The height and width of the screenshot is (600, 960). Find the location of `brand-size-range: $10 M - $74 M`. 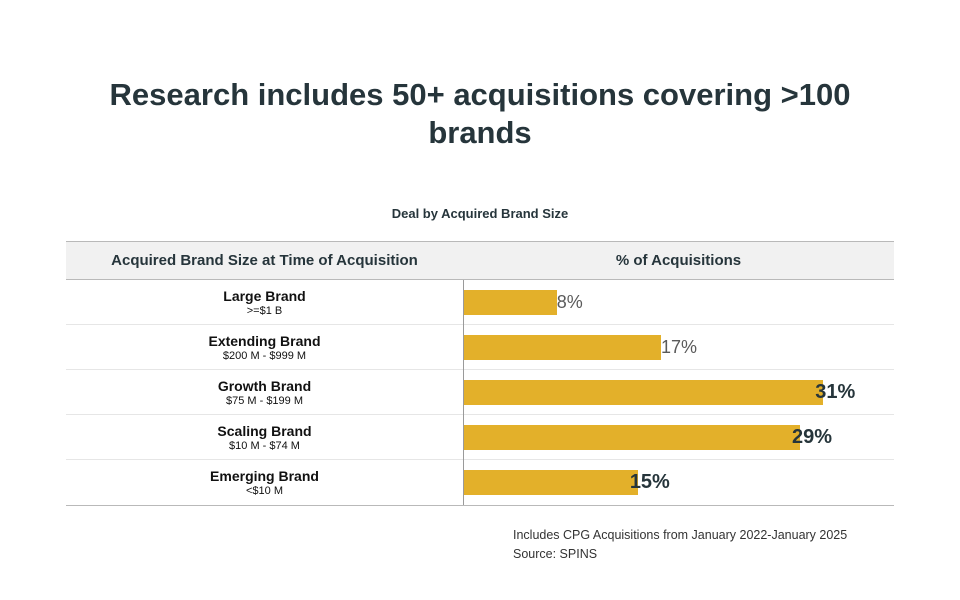

brand-size-range: $10 M - $74 M is located at coordinates (264, 446).